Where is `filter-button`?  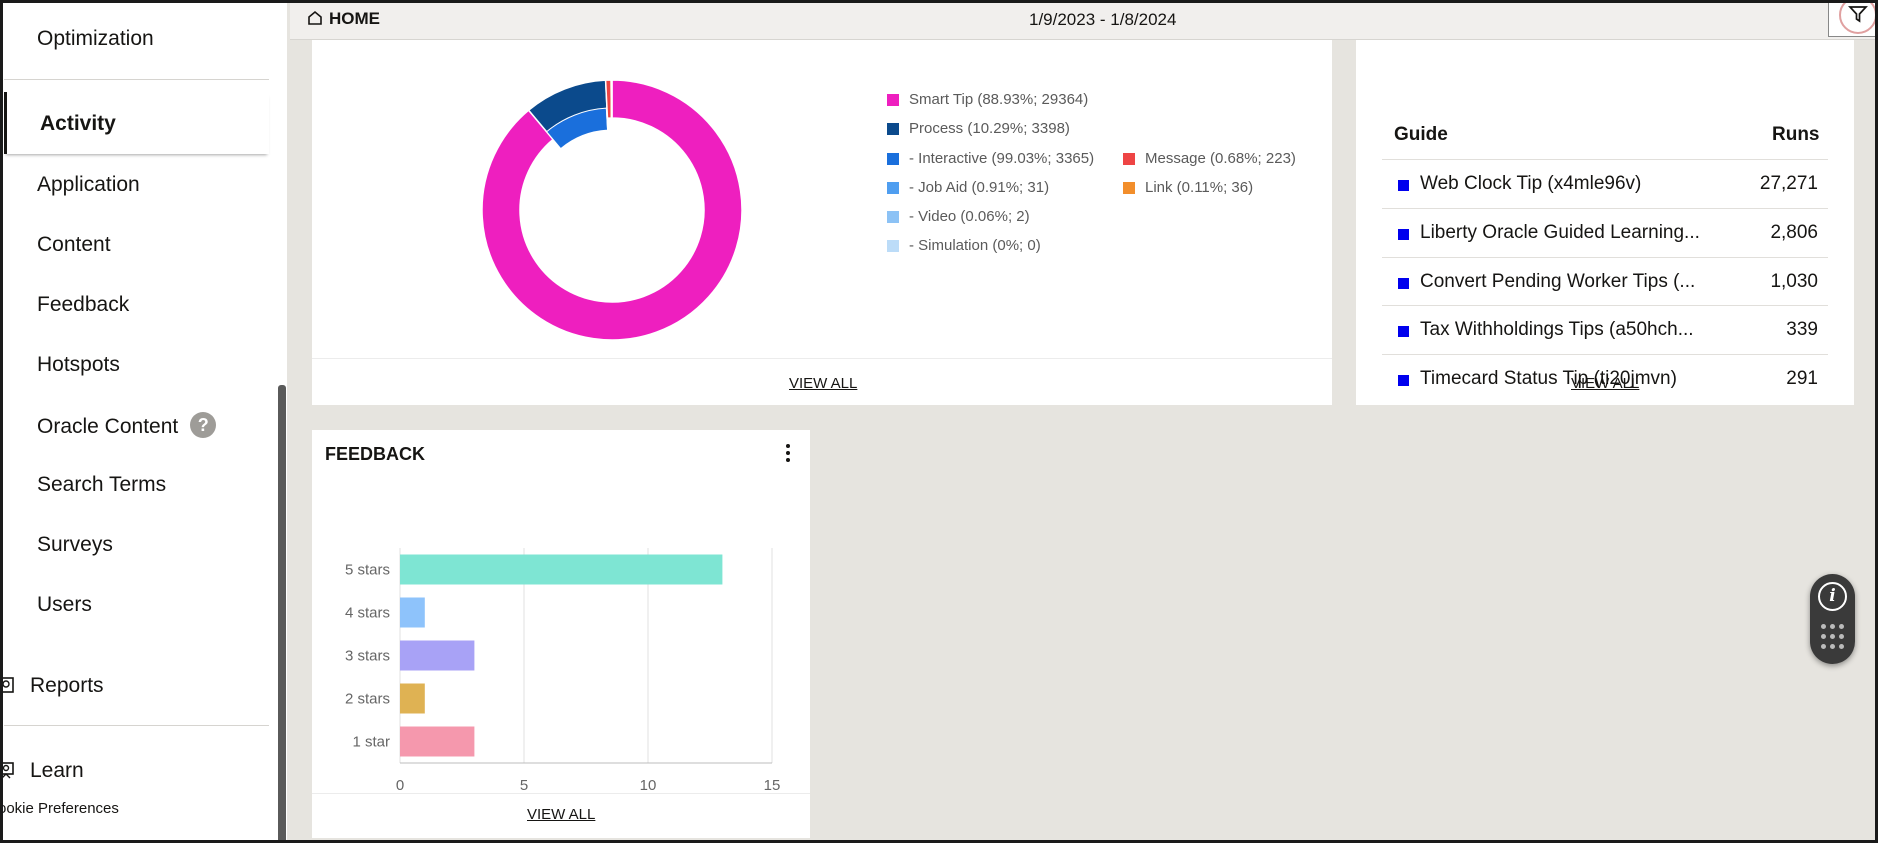 filter-button is located at coordinates (1853, 18).